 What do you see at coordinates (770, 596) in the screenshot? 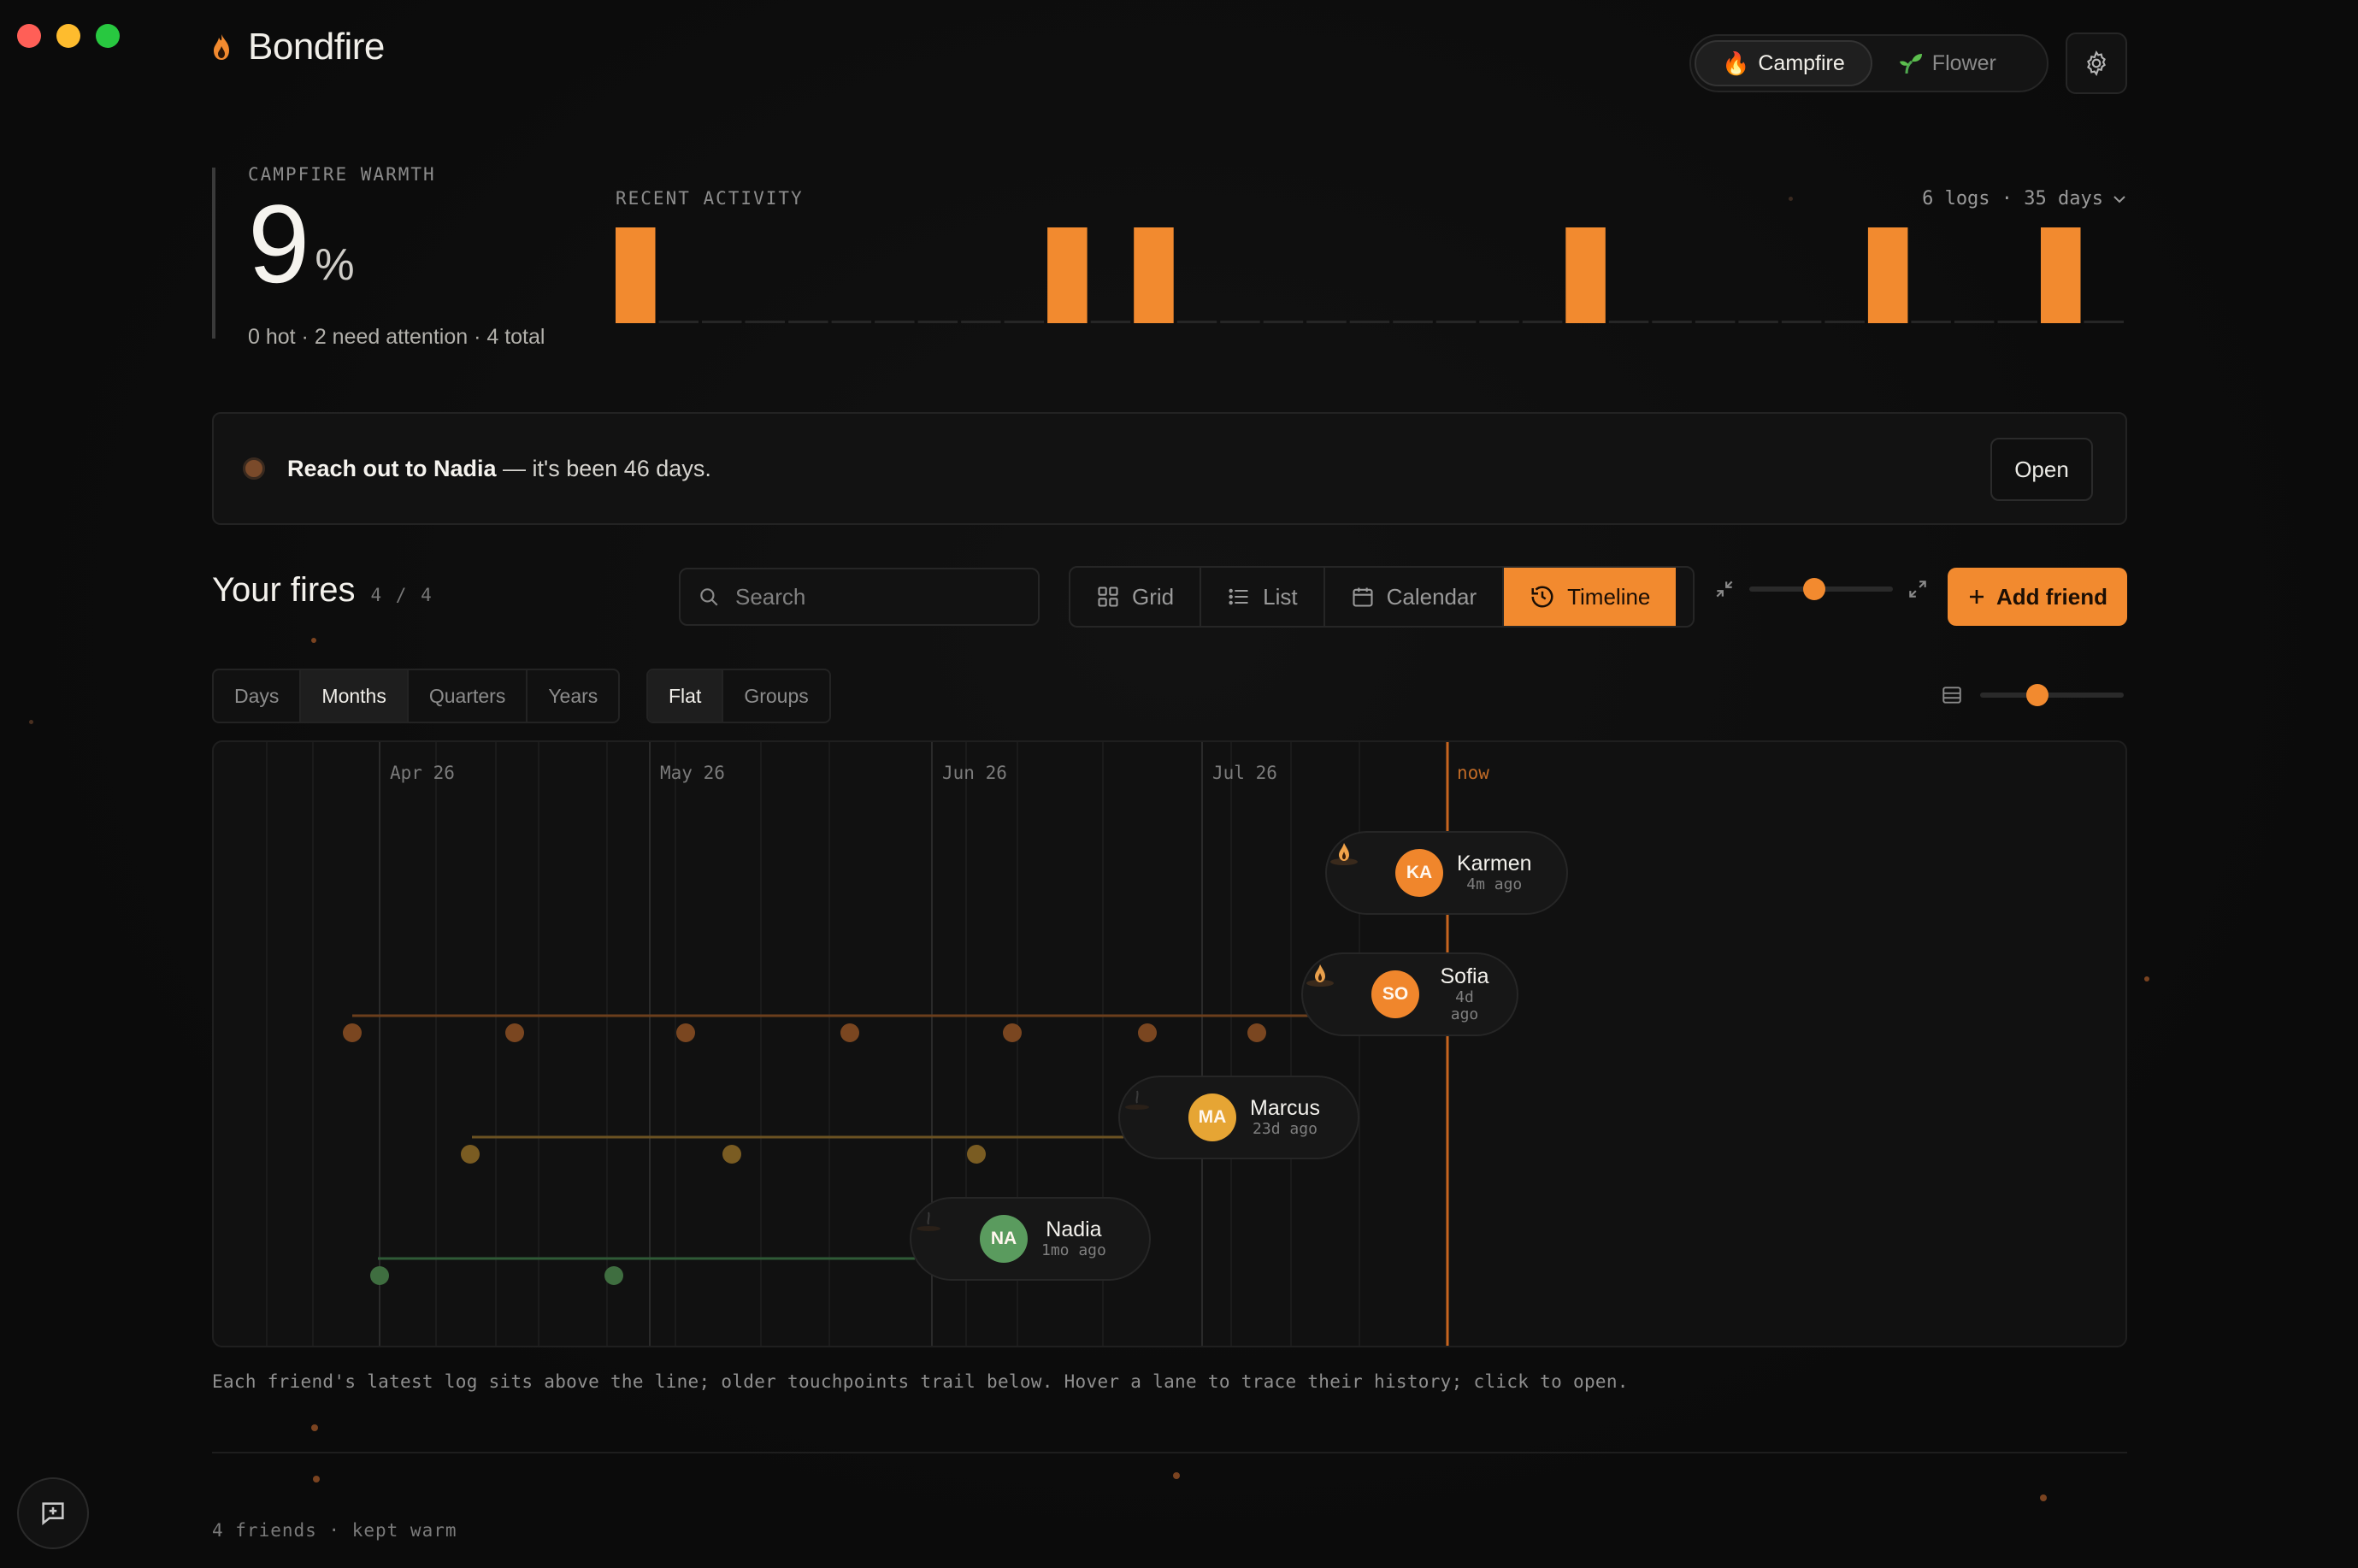
I see `search-placeholder: Search` at bounding box center [770, 596].